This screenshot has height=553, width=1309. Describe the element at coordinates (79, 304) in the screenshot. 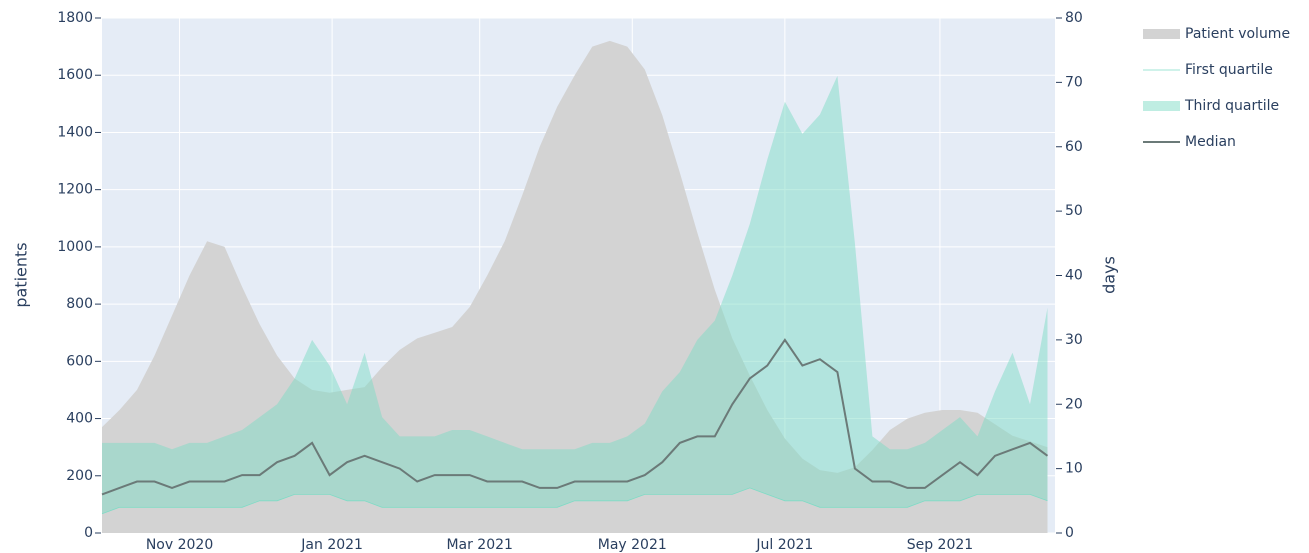

I see `y-tick-label: 800` at that location.